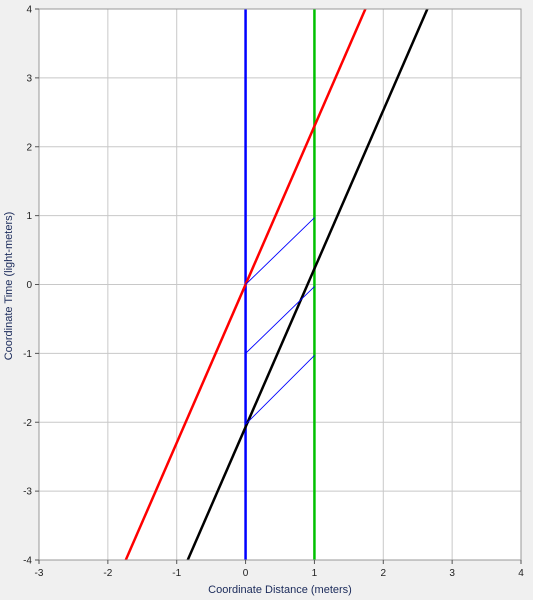 This screenshot has height=600, width=533. I want to click on y-tick-label: 3, so click(29, 78).